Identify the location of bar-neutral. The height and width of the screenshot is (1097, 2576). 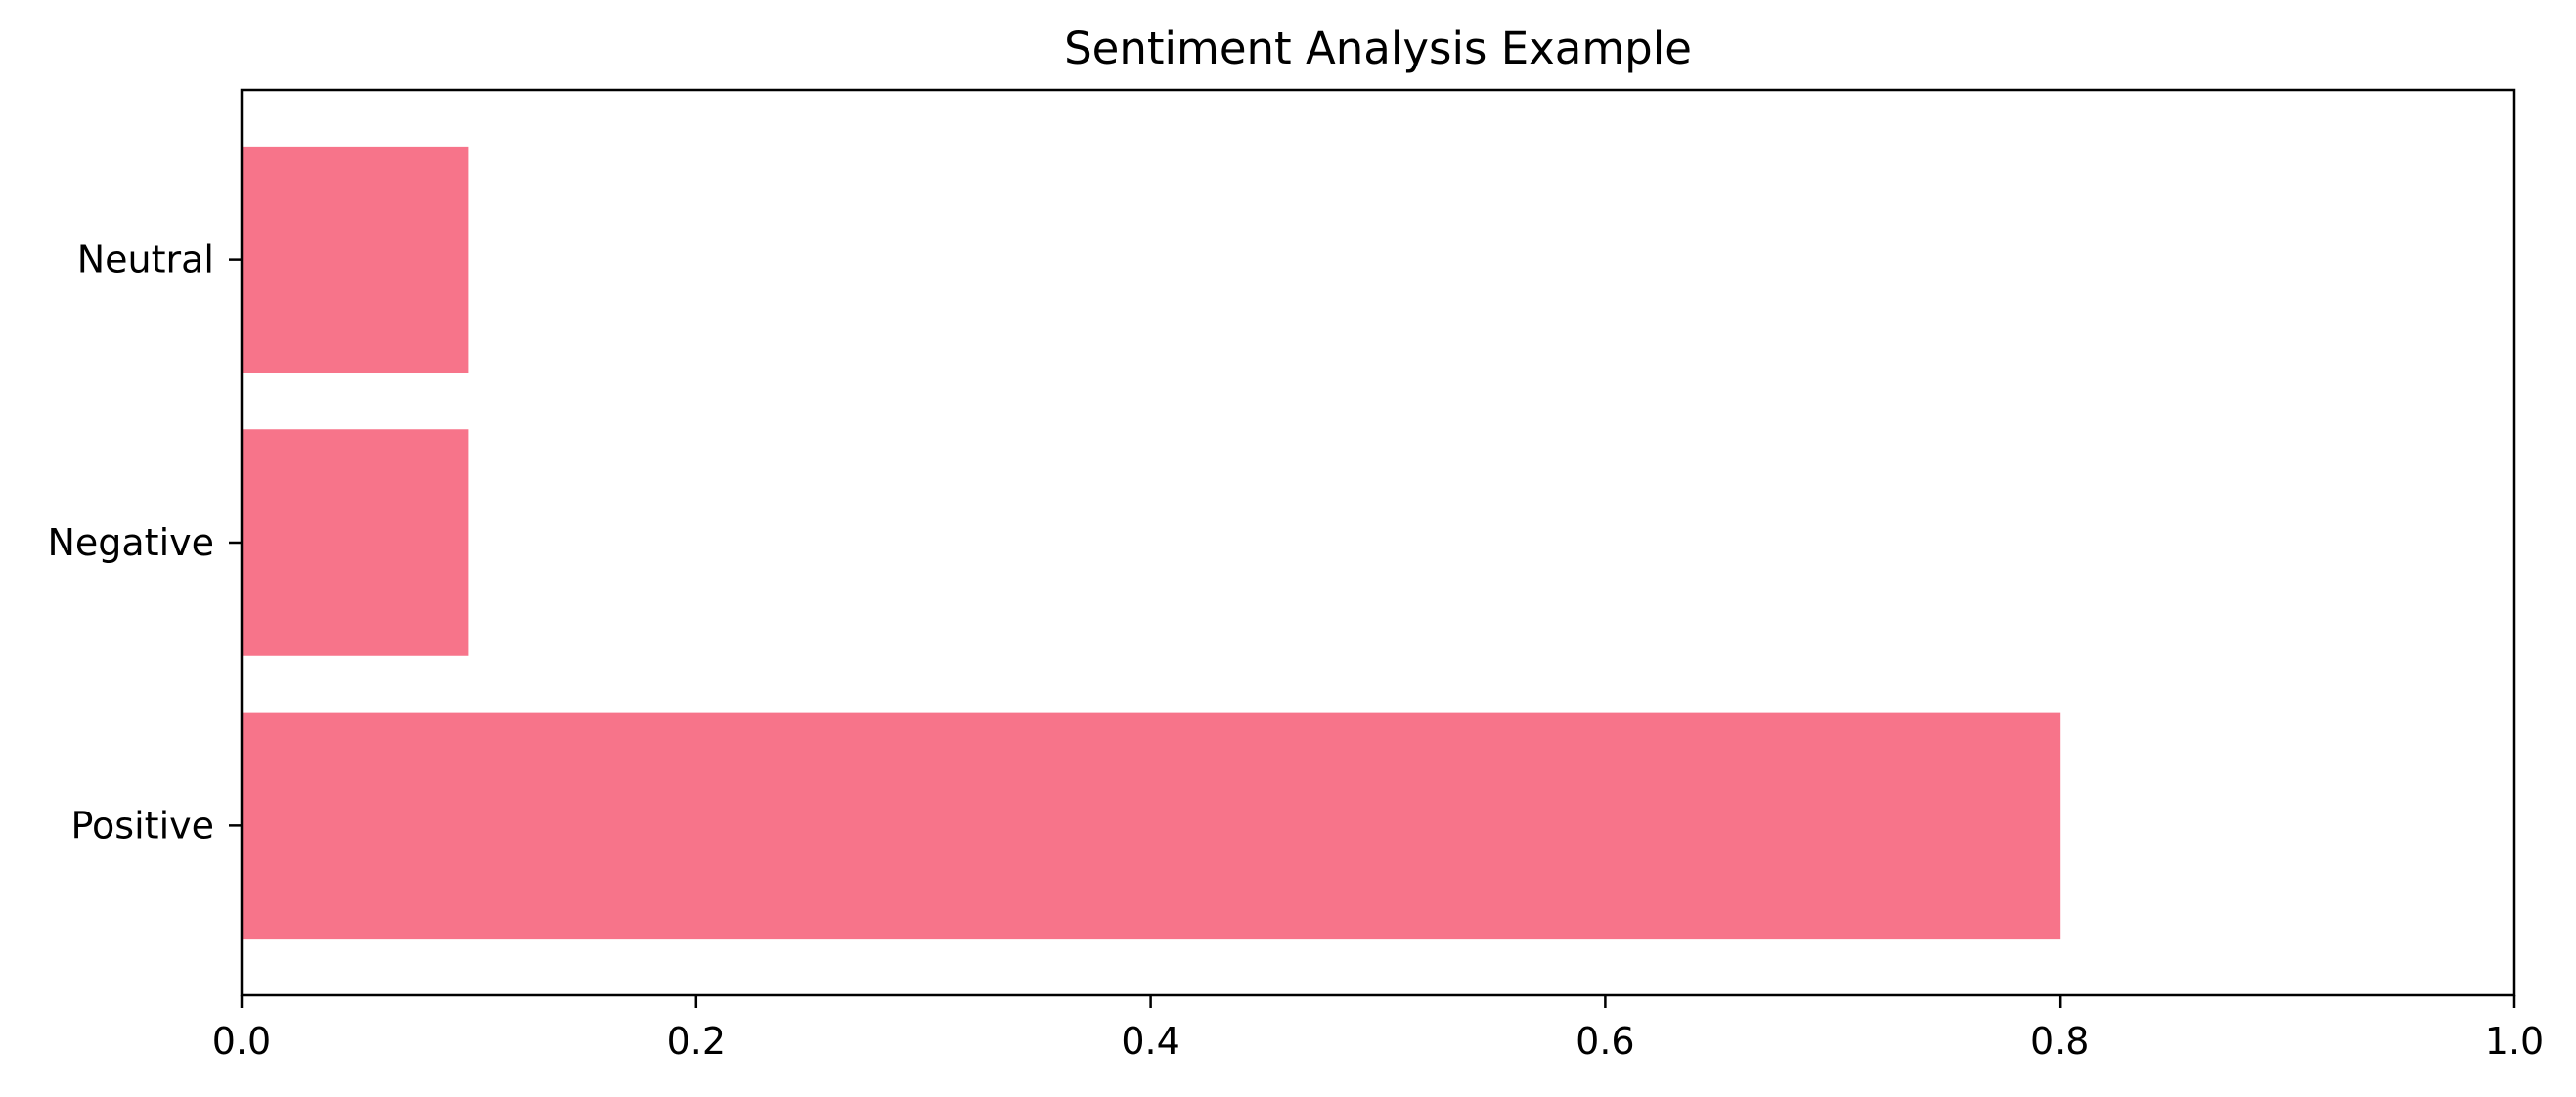
(355, 259).